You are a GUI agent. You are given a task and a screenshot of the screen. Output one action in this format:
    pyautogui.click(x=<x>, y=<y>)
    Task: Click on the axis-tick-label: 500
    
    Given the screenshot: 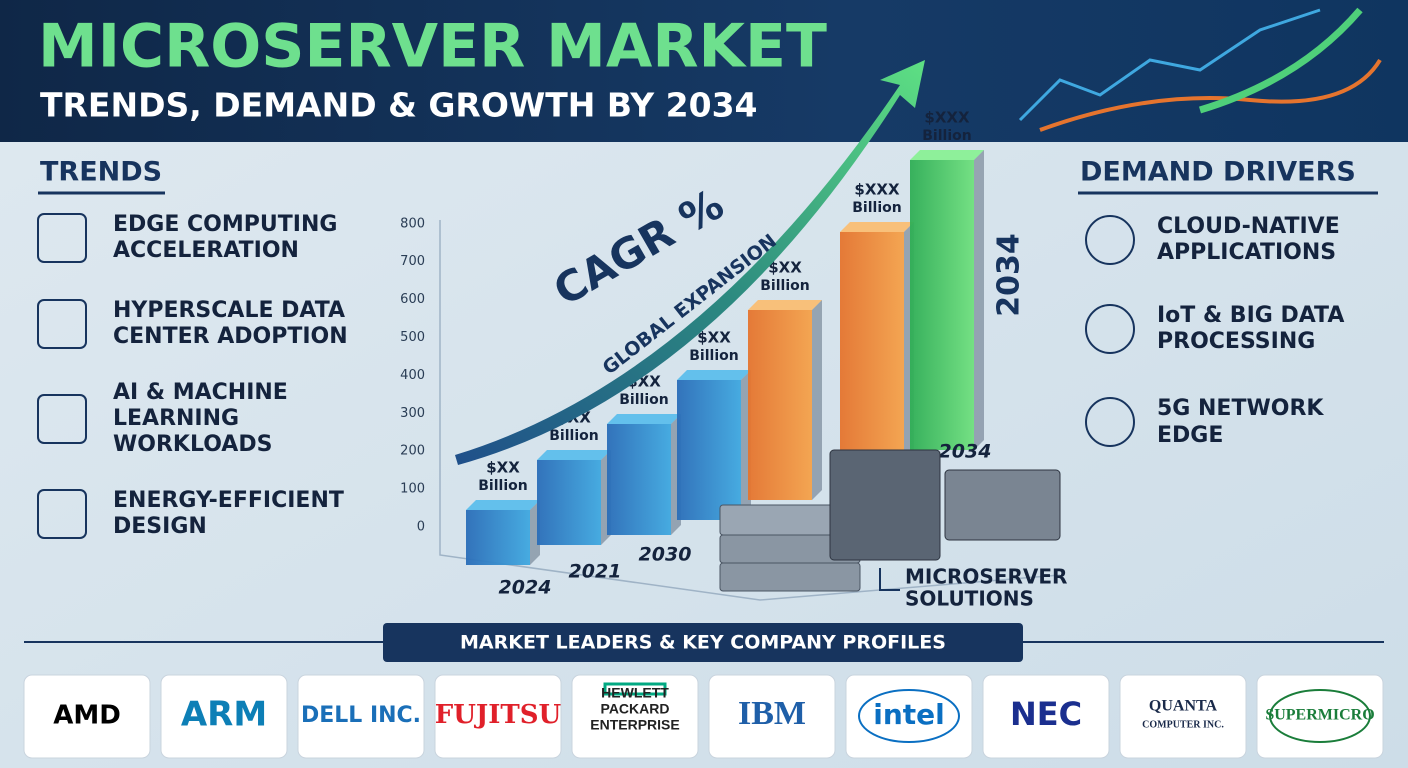 What is the action you would take?
    pyautogui.click(x=412, y=337)
    